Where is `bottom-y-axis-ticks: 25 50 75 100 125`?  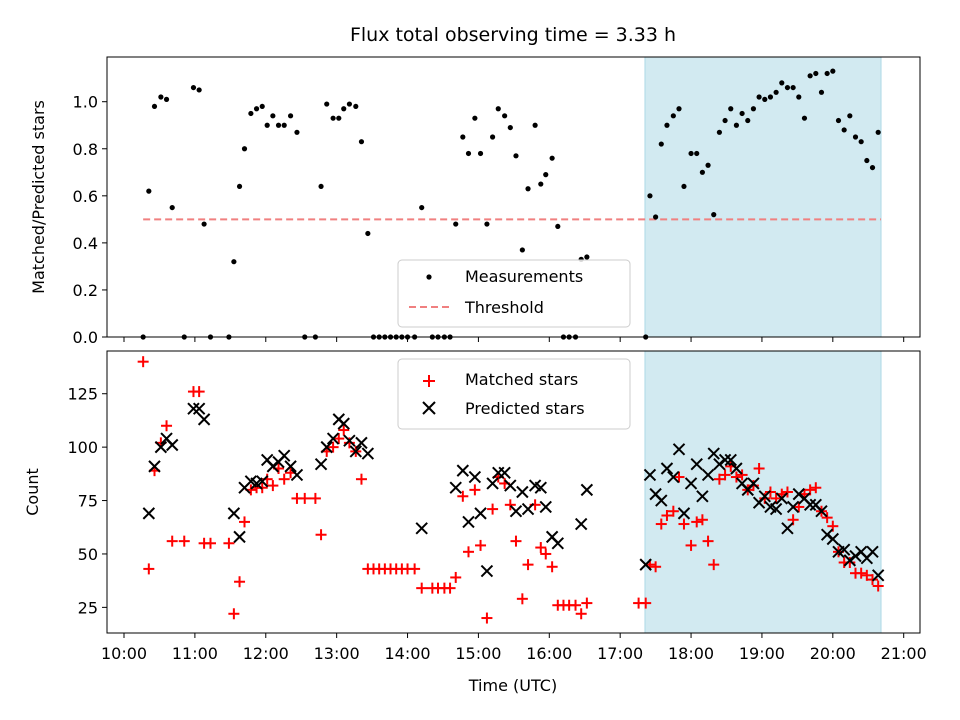 bottom-y-axis-ticks: 25 50 75 100 125 is located at coordinates (87, 501).